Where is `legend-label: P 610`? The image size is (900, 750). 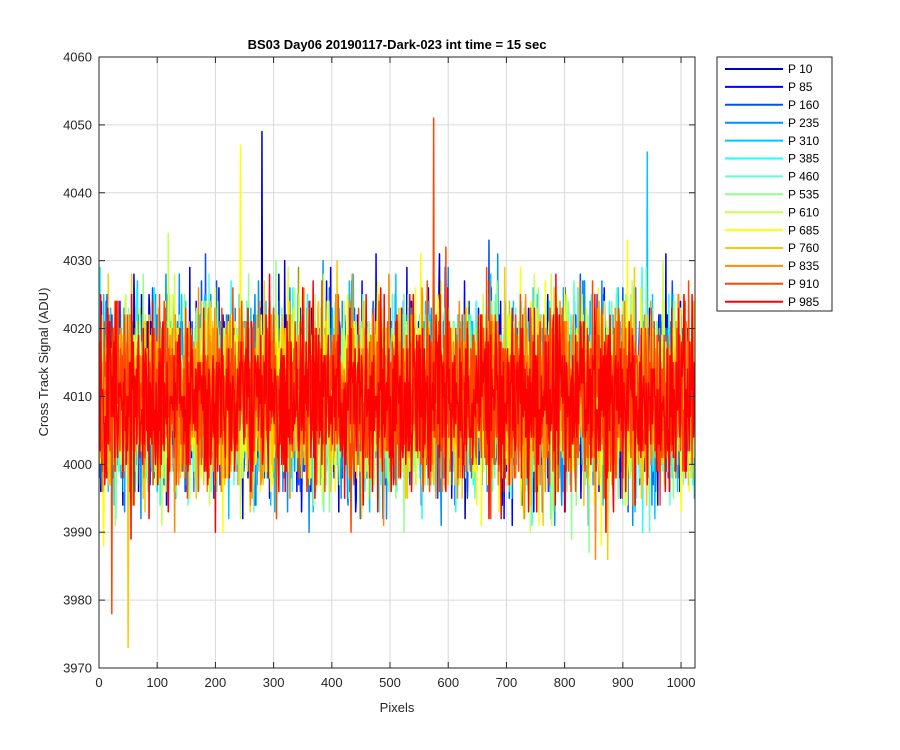
legend-label: P 610 is located at coordinates (803, 212).